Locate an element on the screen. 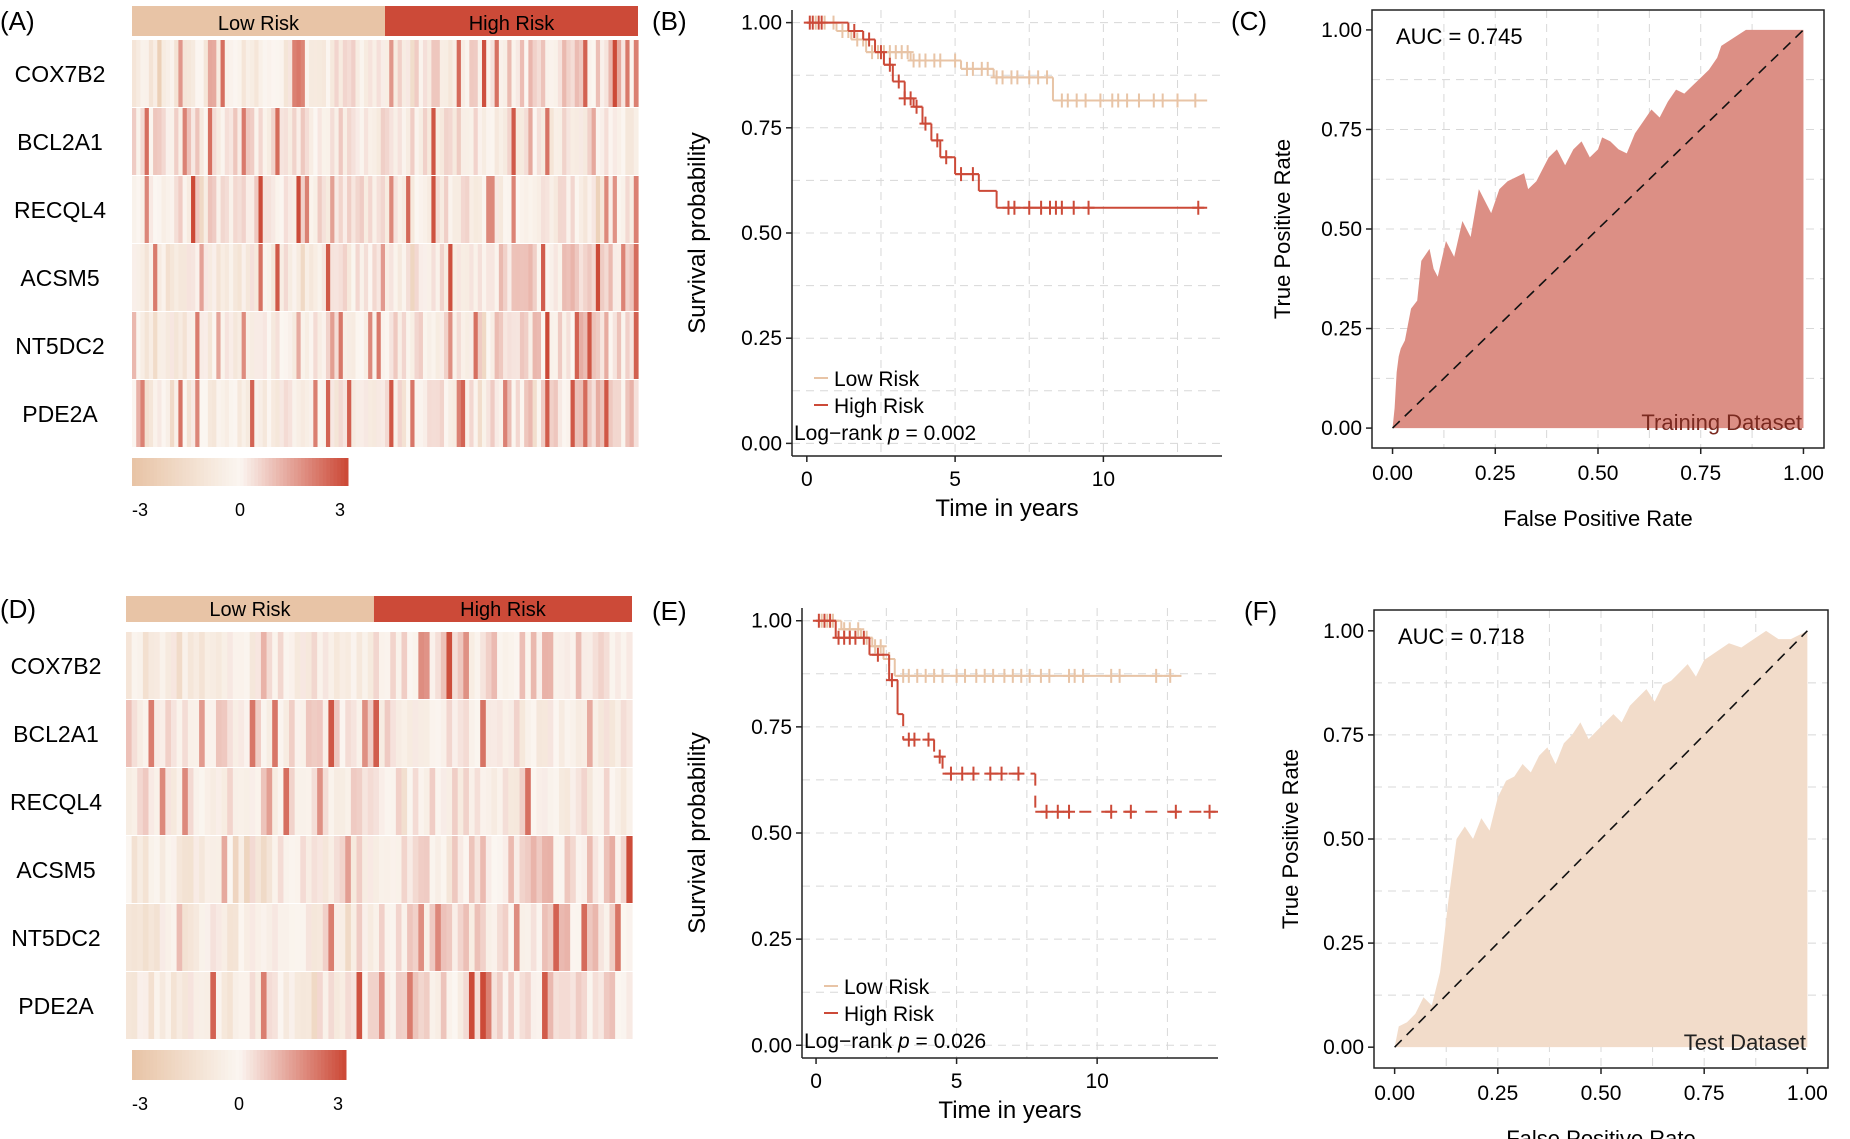 Image resolution: width=1850 pixels, height=1139 pixels. diagonal-reference is located at coordinates (1598, 229).